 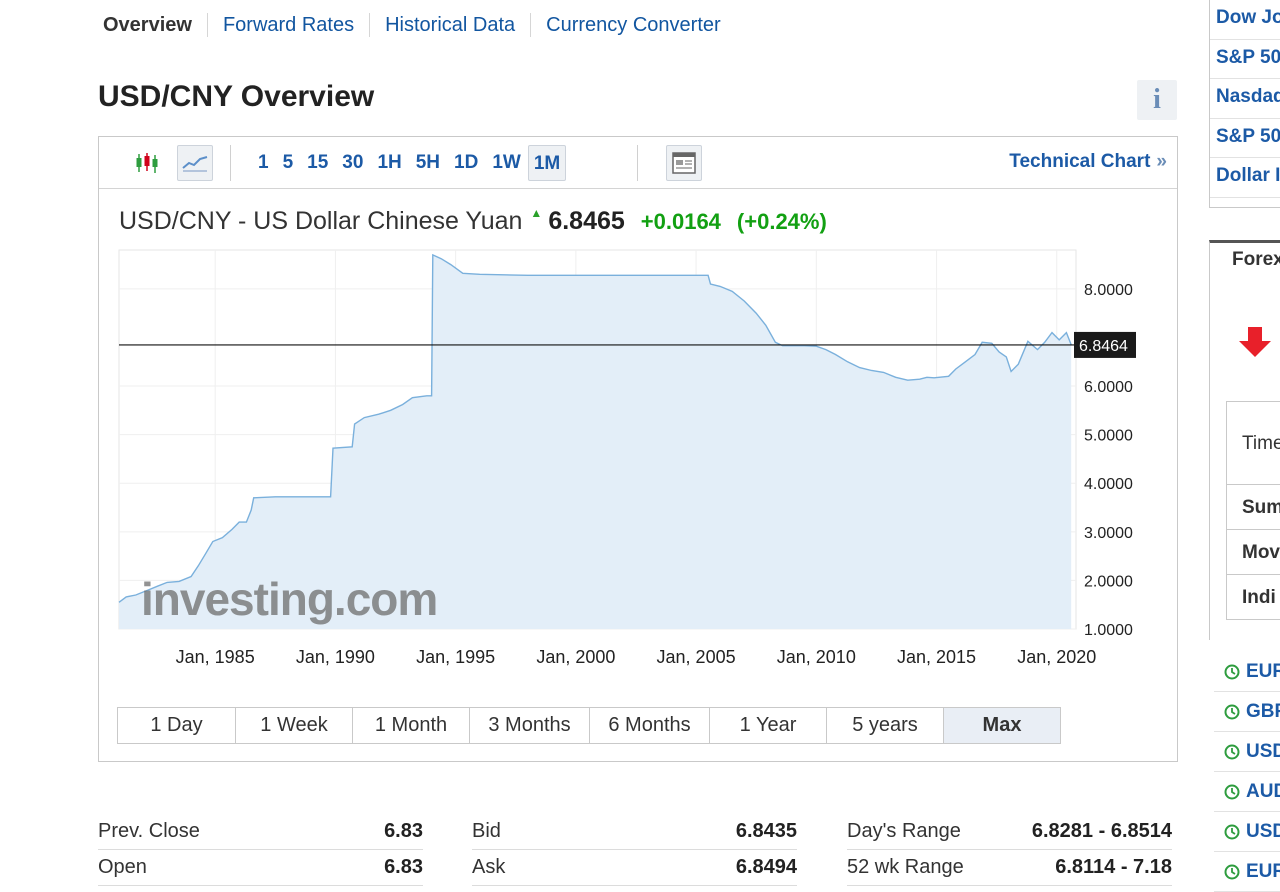 I want to click on y-tick-label: 2.0000, so click(x=1108, y=581).